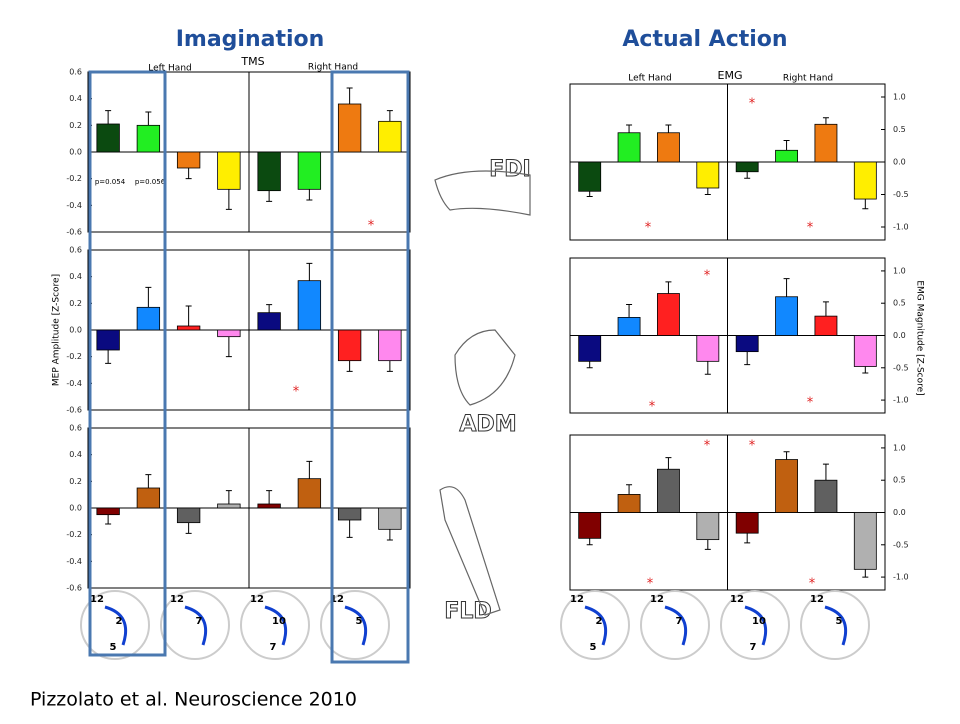  What do you see at coordinates (110, 182) in the screenshot?
I see `annotation: p=0.054` at bounding box center [110, 182].